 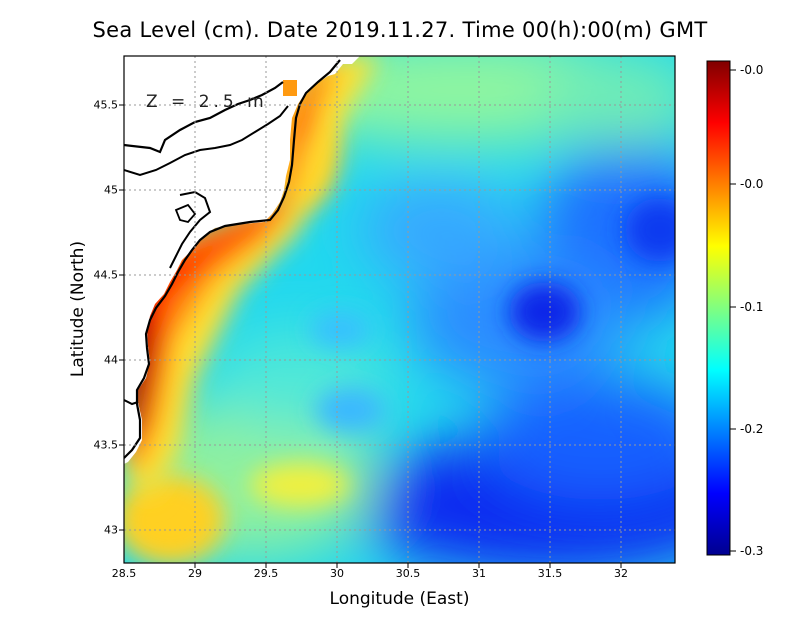 What do you see at coordinates (337, 573) in the screenshot?
I see `x-tick-label: 30` at bounding box center [337, 573].